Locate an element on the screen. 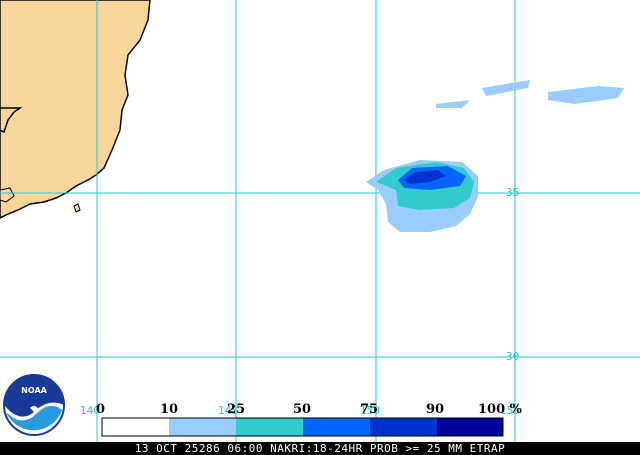 This screenshot has height=455, width=640. lon-label-150: 150 is located at coordinates (370, 410).